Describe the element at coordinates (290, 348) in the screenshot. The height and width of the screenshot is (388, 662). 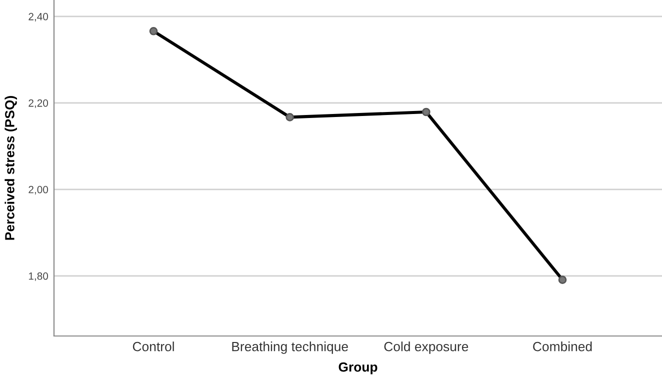
I see `x-tick-label: Breathing technique` at that location.